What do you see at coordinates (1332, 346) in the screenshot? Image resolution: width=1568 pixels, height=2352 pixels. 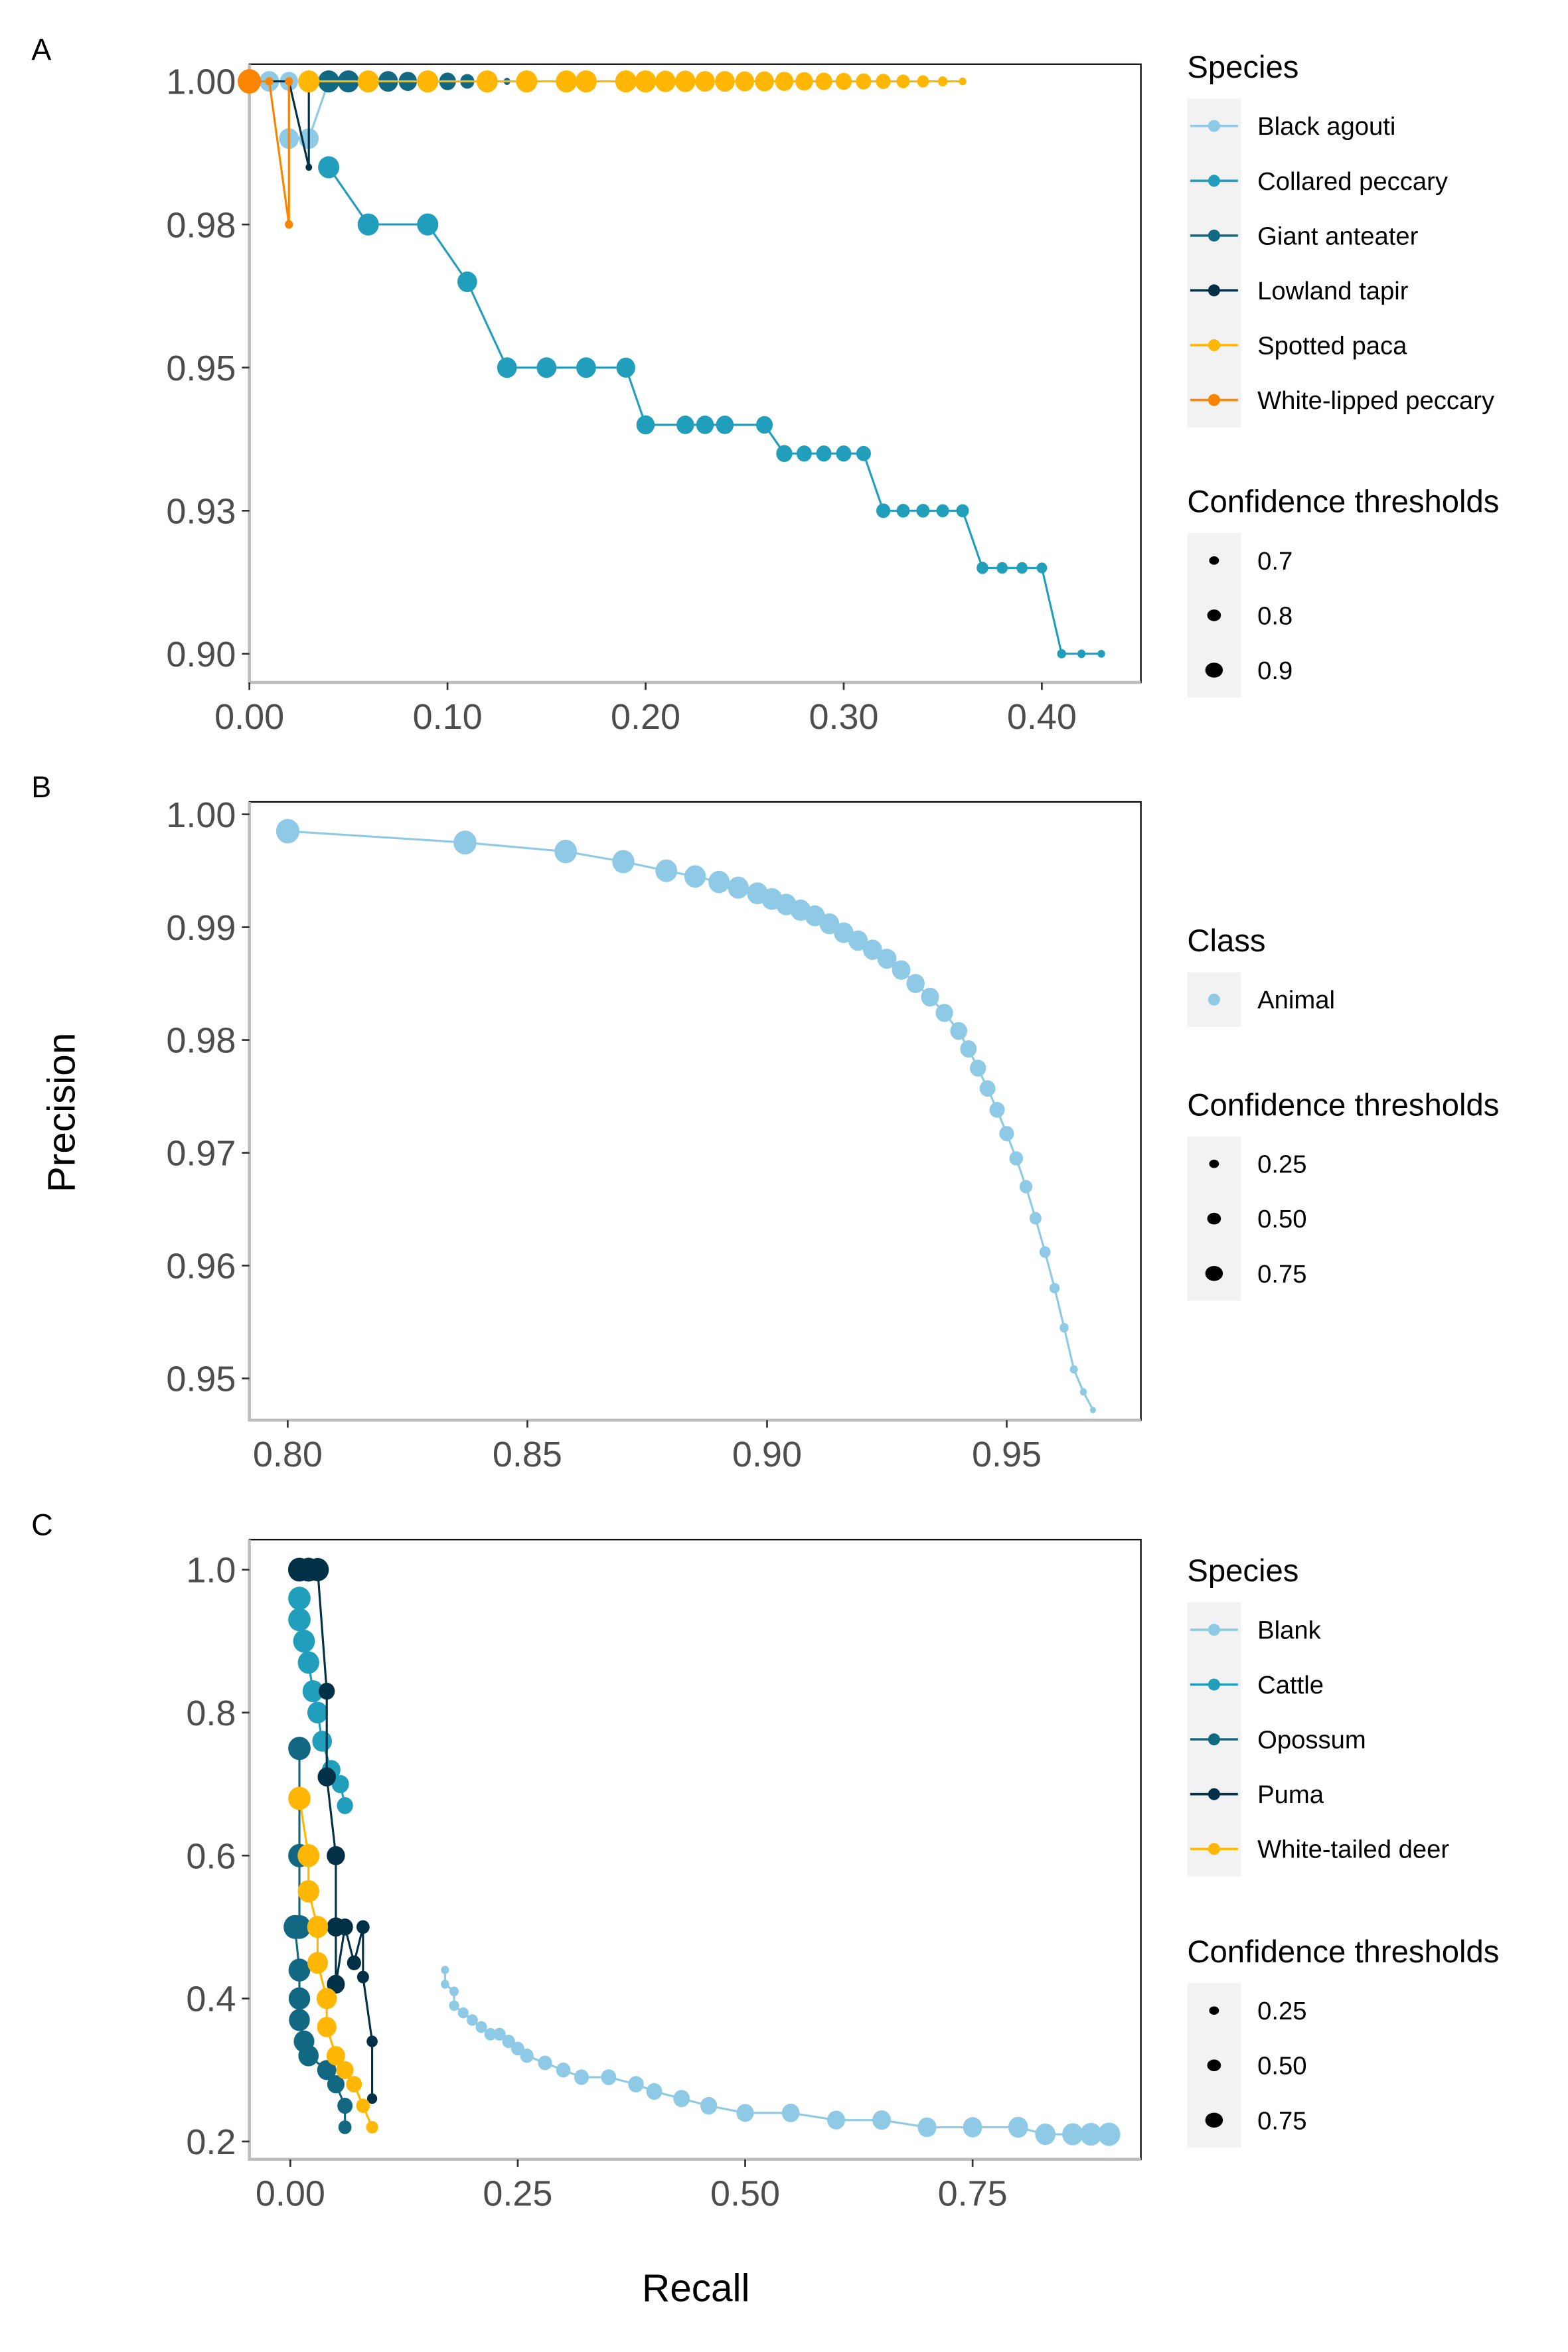 I see `legend-label: Spotted paca` at bounding box center [1332, 346].